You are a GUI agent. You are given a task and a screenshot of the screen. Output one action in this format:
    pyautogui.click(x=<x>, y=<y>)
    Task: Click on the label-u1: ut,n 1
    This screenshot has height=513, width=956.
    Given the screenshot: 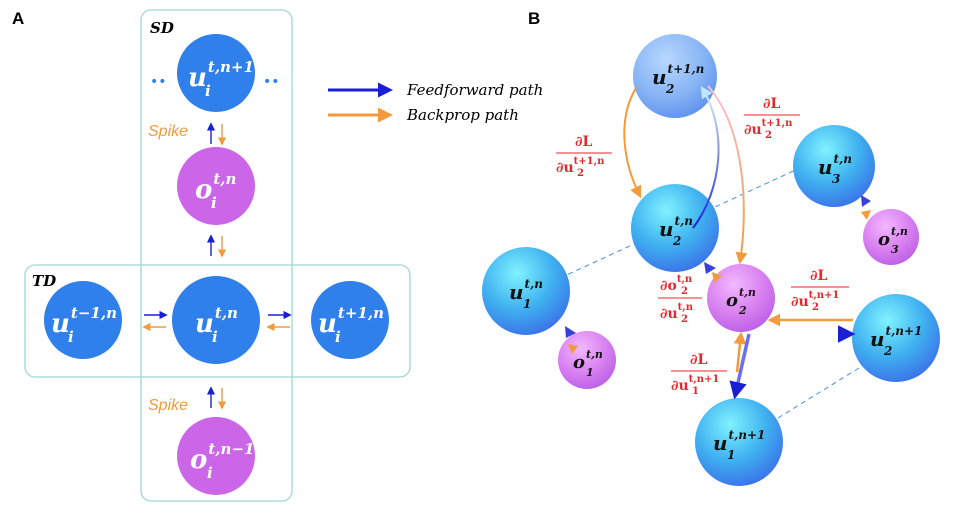 What is the action you would take?
    pyautogui.click(x=526, y=294)
    